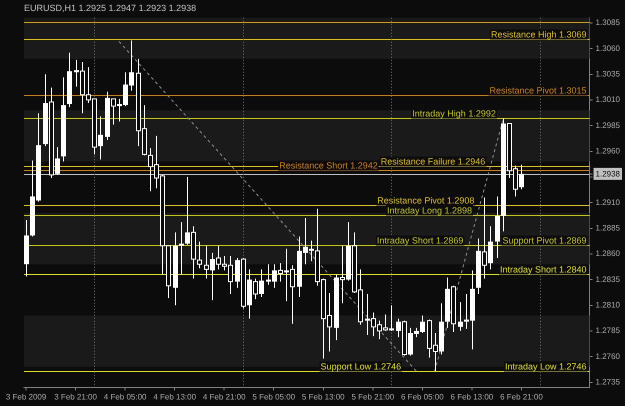 Image resolution: width=625 pixels, height=406 pixels. I want to click on y-tick-label: 1.2735, so click(608, 381).